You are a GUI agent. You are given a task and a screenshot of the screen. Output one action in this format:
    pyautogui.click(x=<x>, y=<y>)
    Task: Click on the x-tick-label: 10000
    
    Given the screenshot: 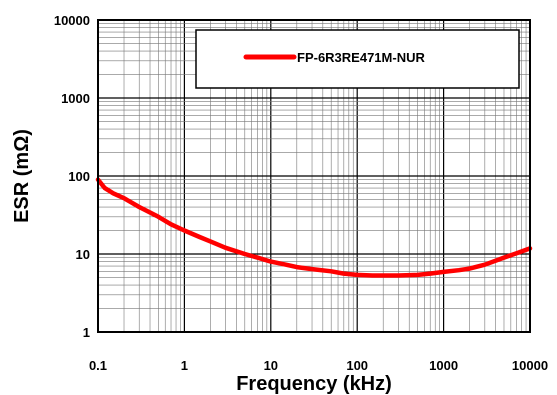 What is the action you would take?
    pyautogui.click(x=530, y=365)
    